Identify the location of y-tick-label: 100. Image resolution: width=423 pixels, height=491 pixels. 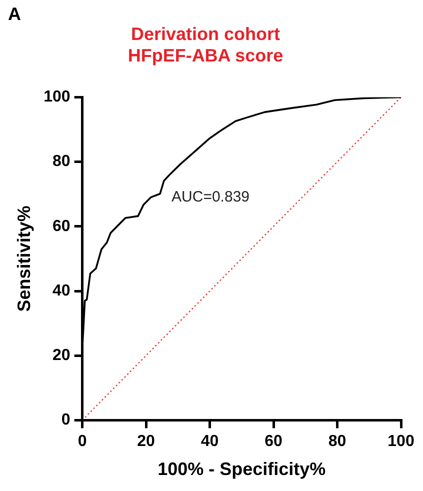
(57, 97).